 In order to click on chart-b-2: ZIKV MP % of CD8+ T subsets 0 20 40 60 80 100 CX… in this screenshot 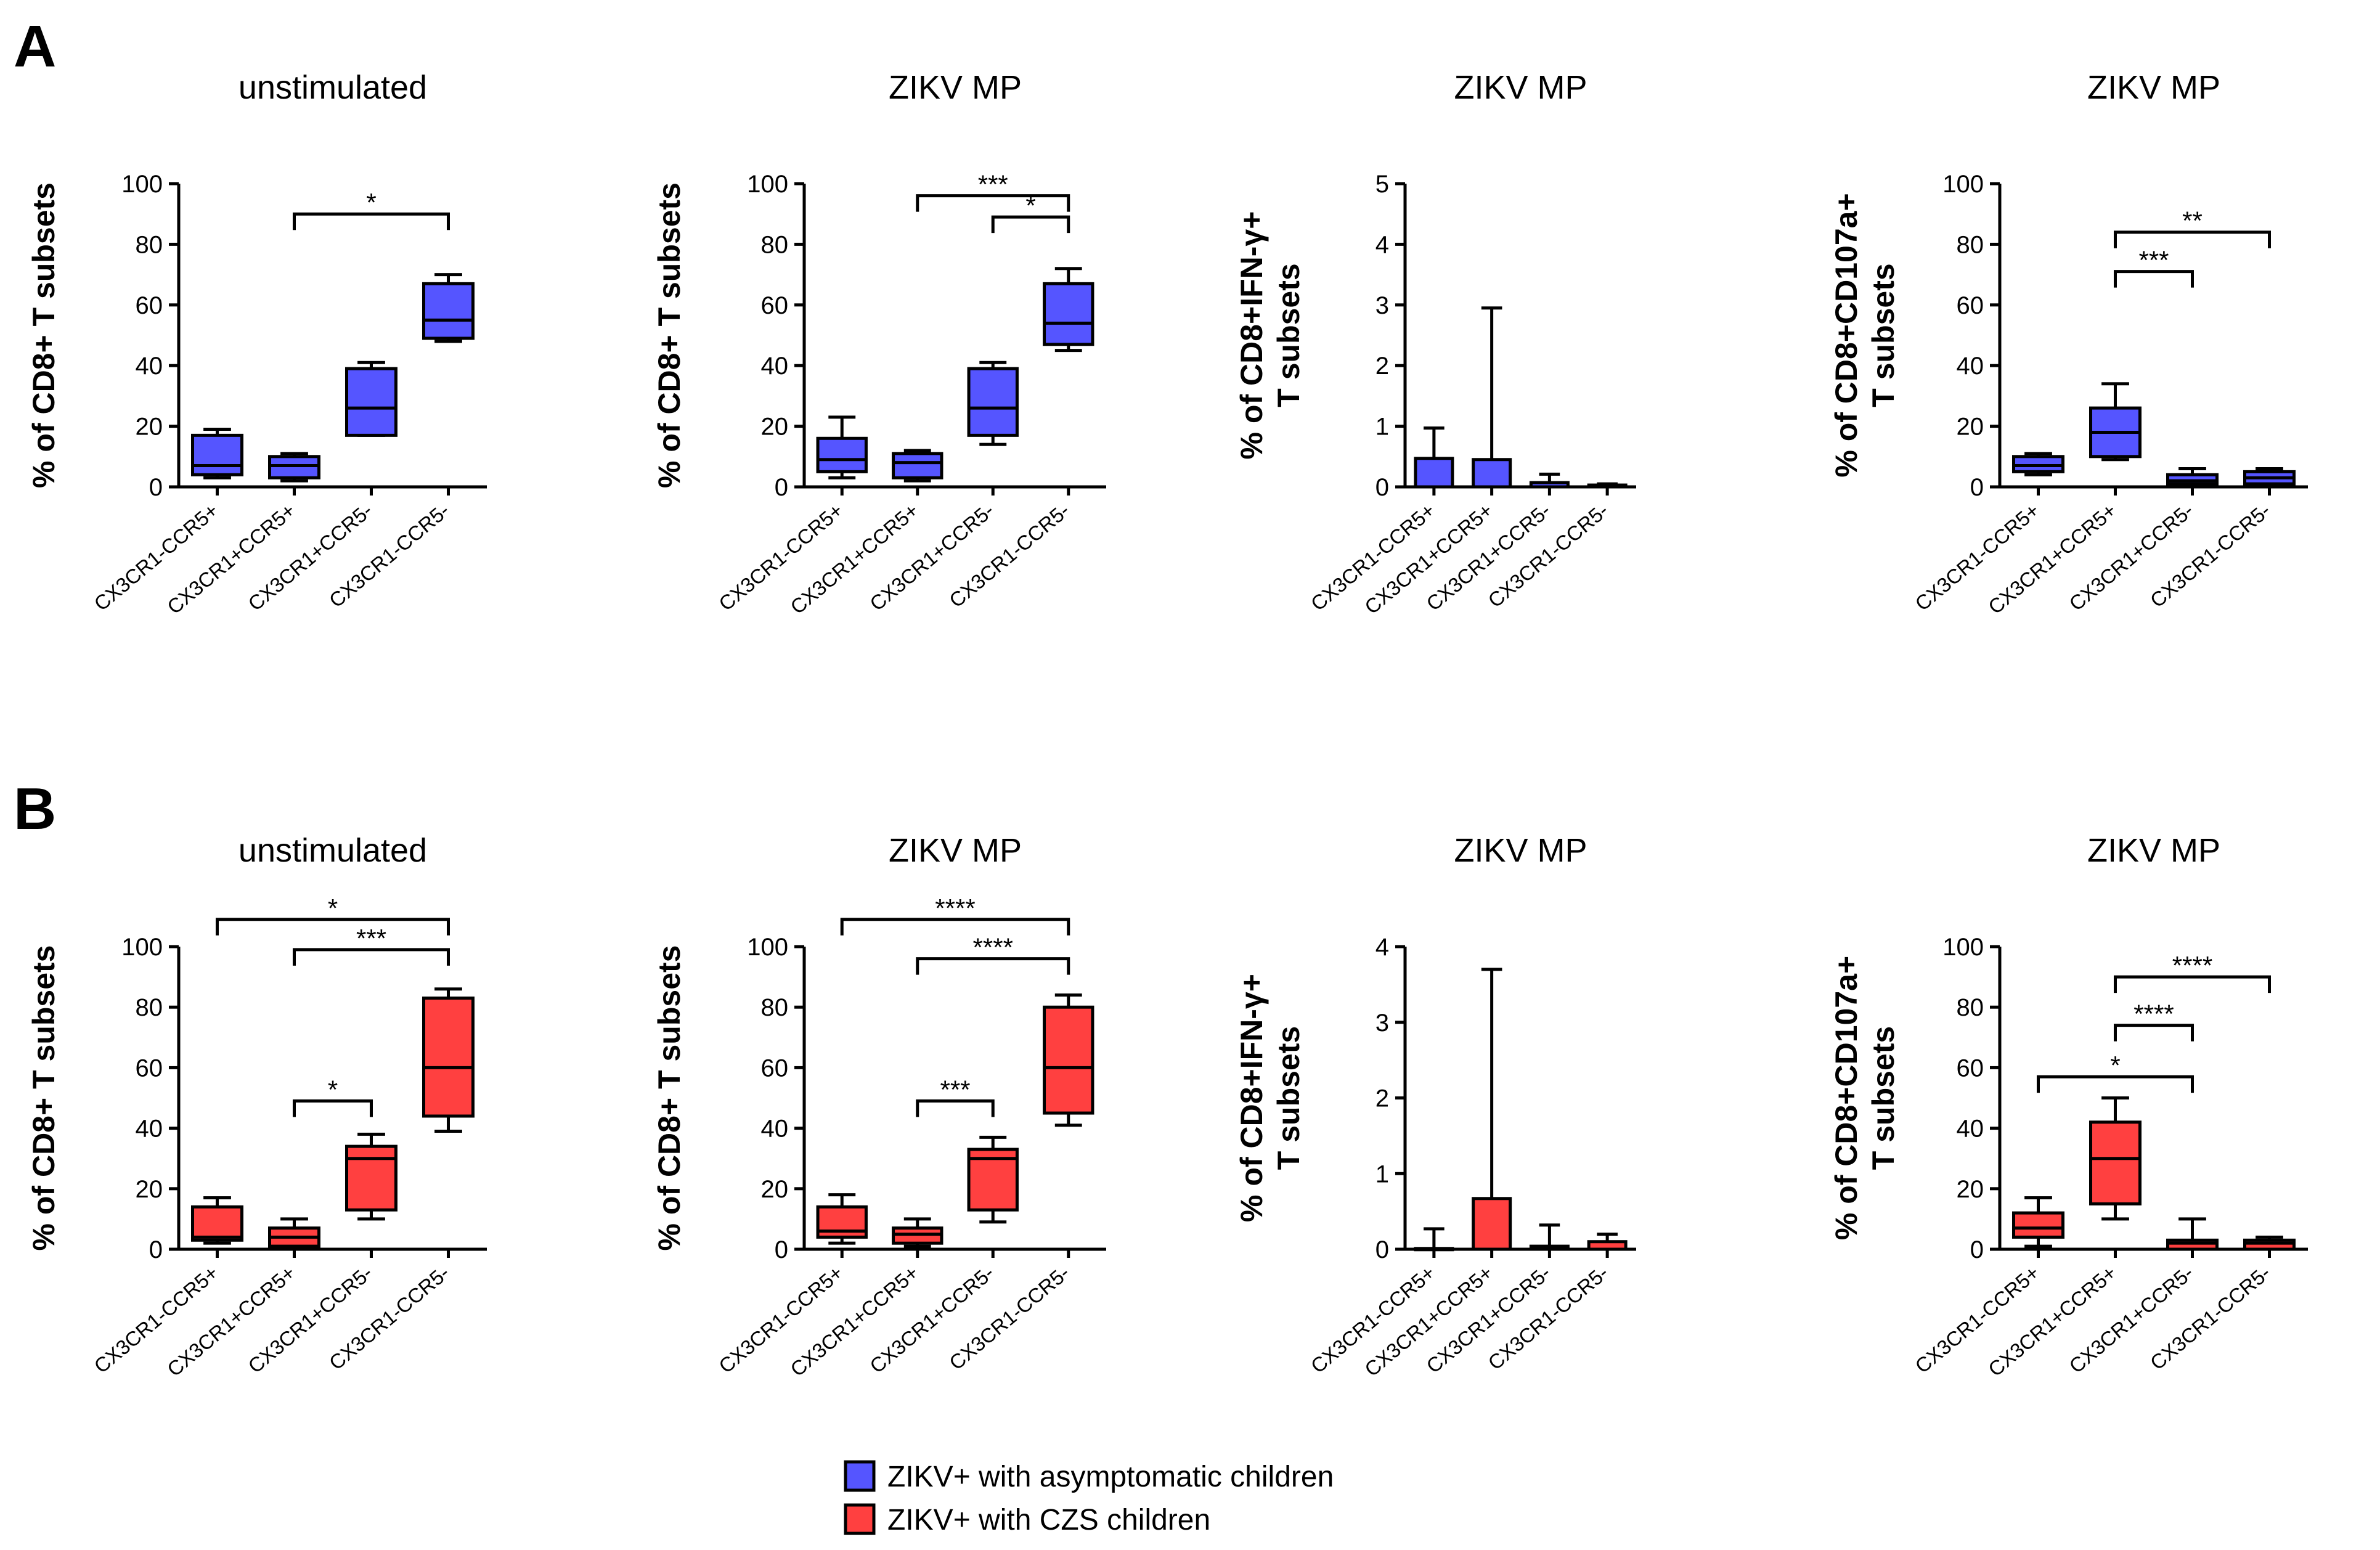, I will do `click(879, 1106)`.